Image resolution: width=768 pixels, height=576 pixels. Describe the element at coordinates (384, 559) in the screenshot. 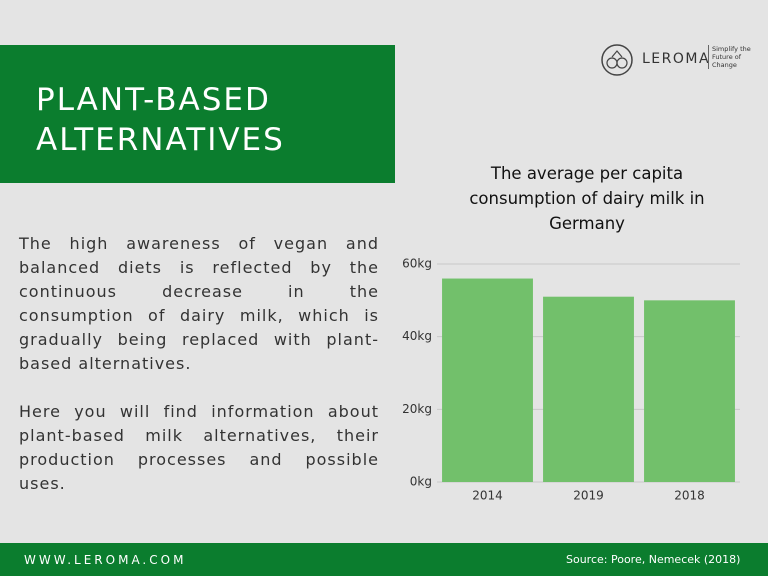

I see `footer` at that location.